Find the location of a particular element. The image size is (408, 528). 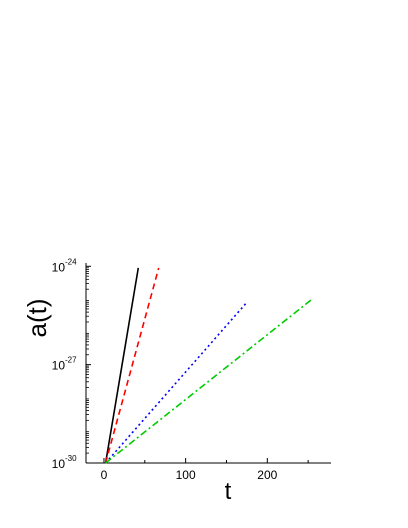

x-axis-title: t is located at coordinates (228, 491).